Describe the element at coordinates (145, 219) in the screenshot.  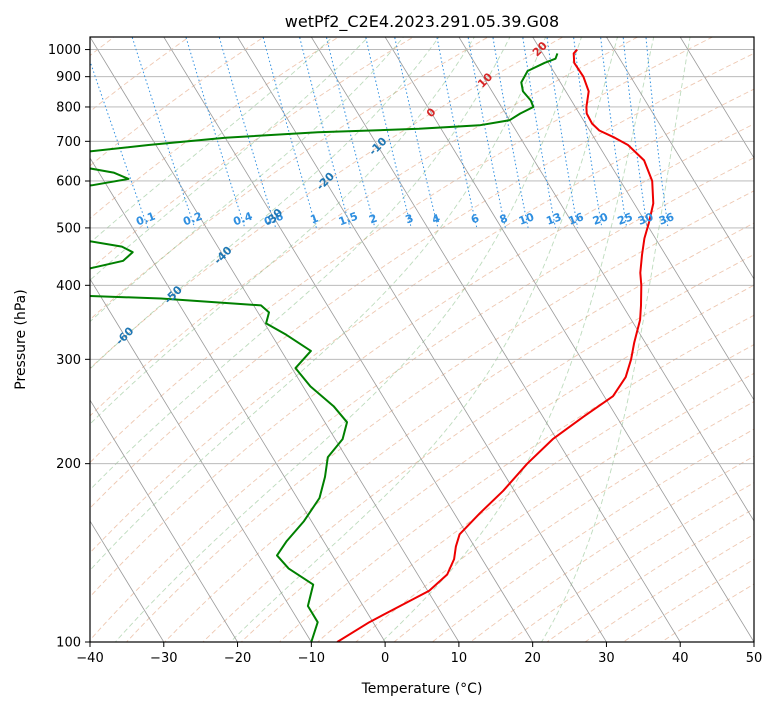
I see `mixing-ratio-label: 0.1` at that location.